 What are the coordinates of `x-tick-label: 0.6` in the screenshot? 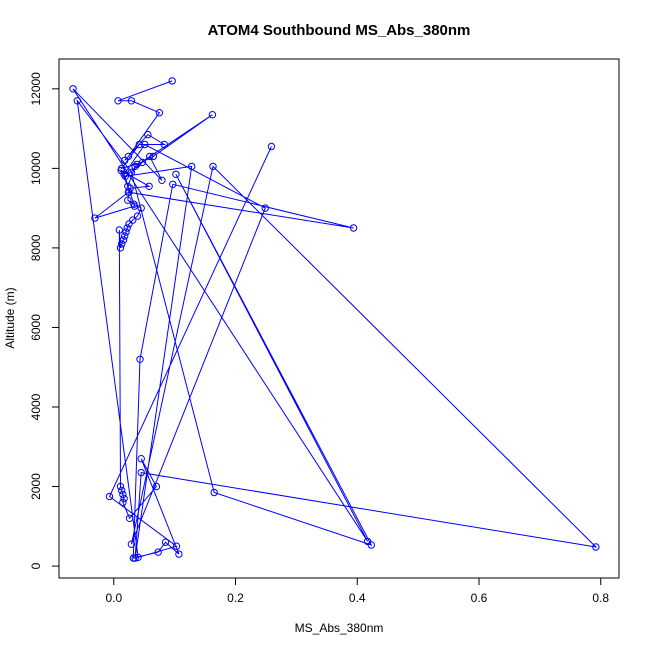 It's located at (479, 598).